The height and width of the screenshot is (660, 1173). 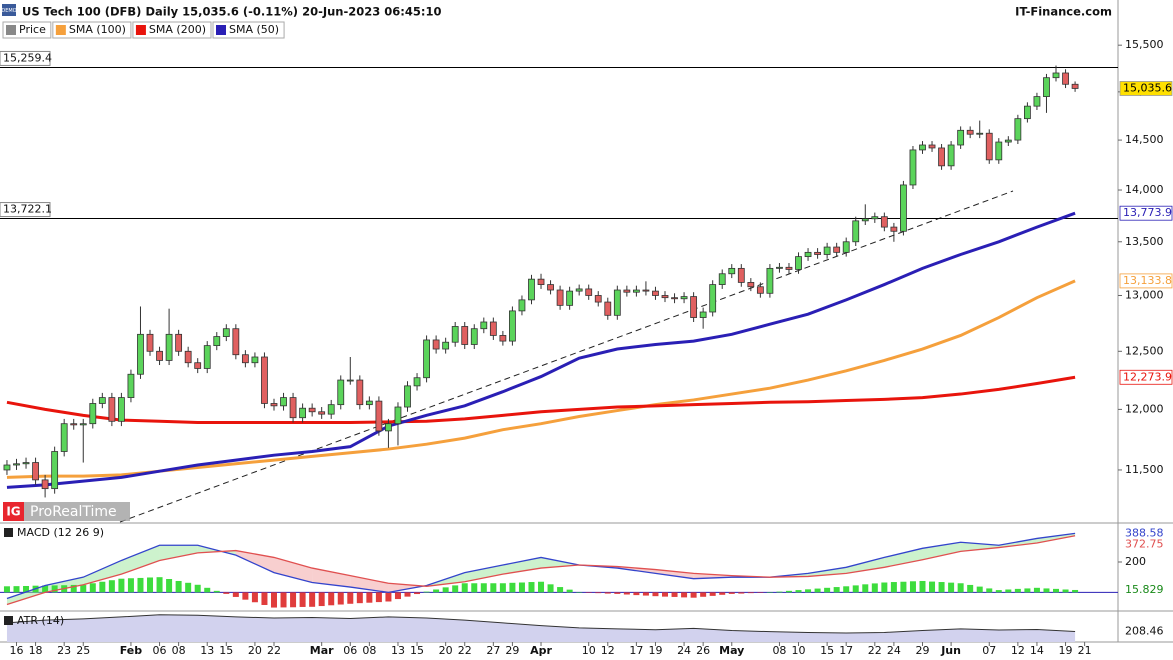 What do you see at coordinates (608, 650) in the screenshot?
I see `x-tick-label: 12` at bounding box center [608, 650].